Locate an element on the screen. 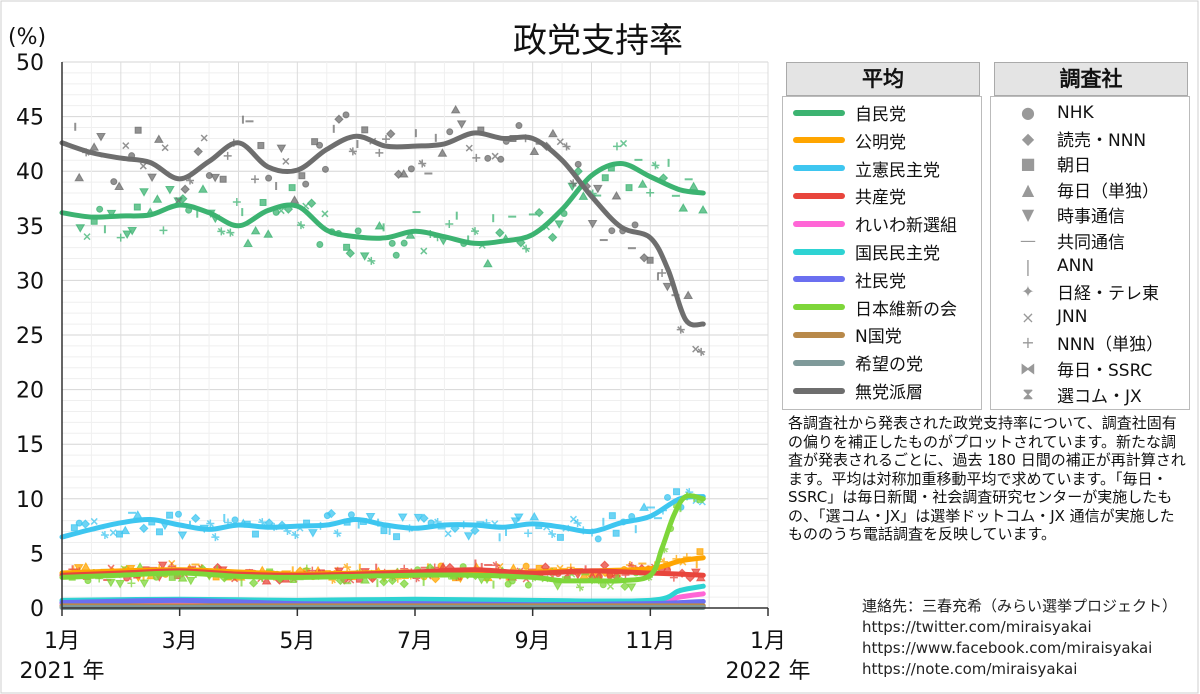 Image resolution: width=1200 pixels, height=694 pixels. pollster-label: 共同通信 is located at coordinates (1091, 243).